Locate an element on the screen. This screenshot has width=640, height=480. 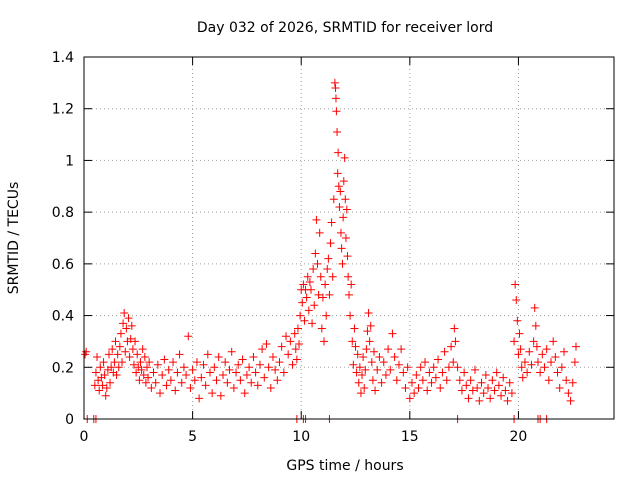
x-tick-label: 20 is located at coordinates (519, 437).